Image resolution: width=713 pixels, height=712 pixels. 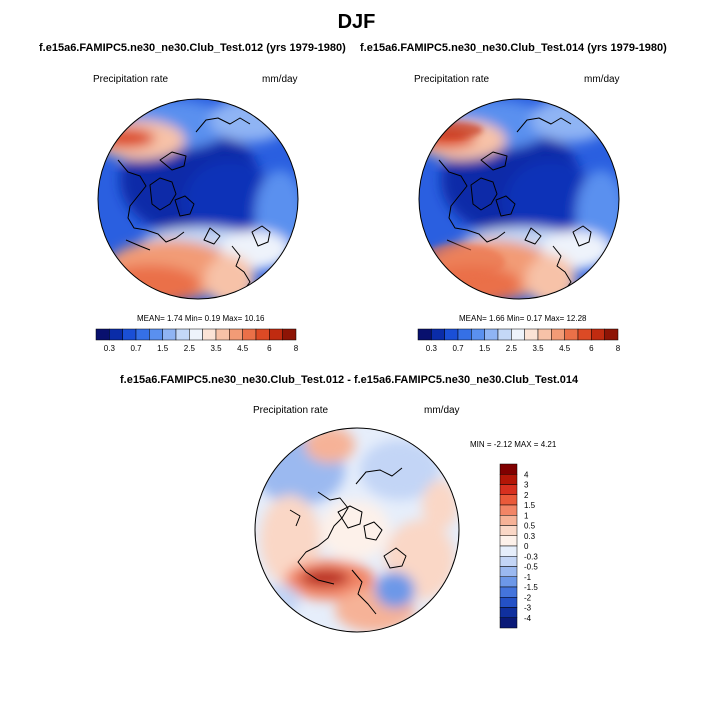 What do you see at coordinates (175, 318) in the screenshot?
I see `panel1-mean-value: 1.74` at bounding box center [175, 318].